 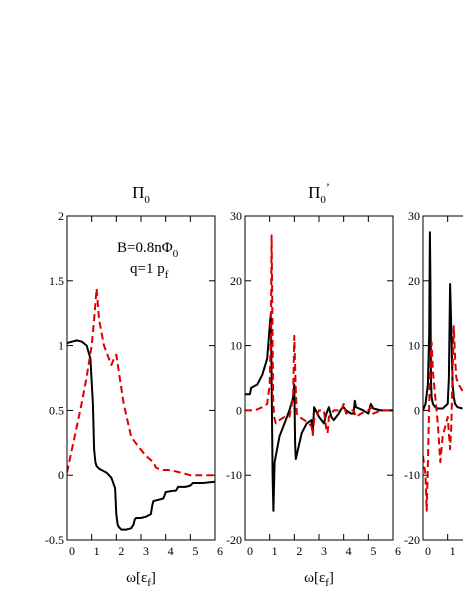 I want to click on panel-third: -20 -10 0 10 20 30 0 1, so click(x=433, y=383).